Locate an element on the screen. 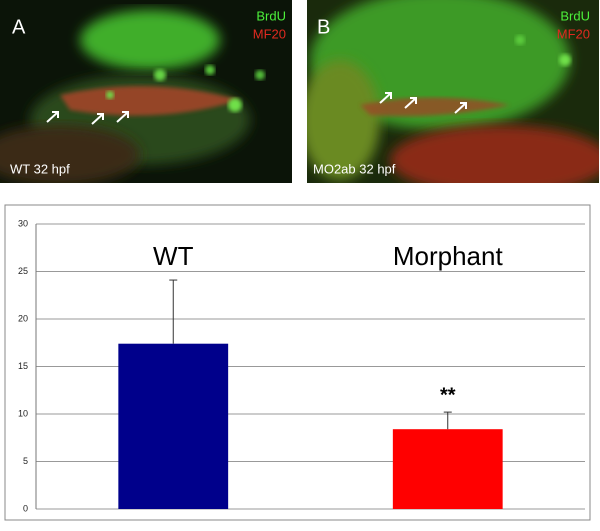 The image size is (600, 531). y-tick-label: 0 is located at coordinates (25, 508).